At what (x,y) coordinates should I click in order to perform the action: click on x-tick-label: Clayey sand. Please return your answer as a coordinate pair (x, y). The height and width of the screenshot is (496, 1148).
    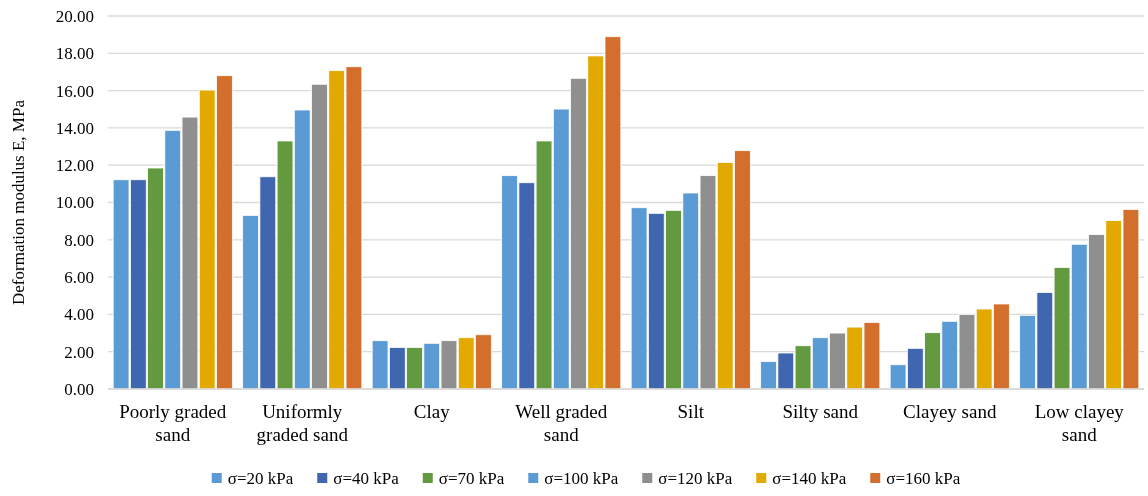
    Looking at the image, I should click on (950, 411).